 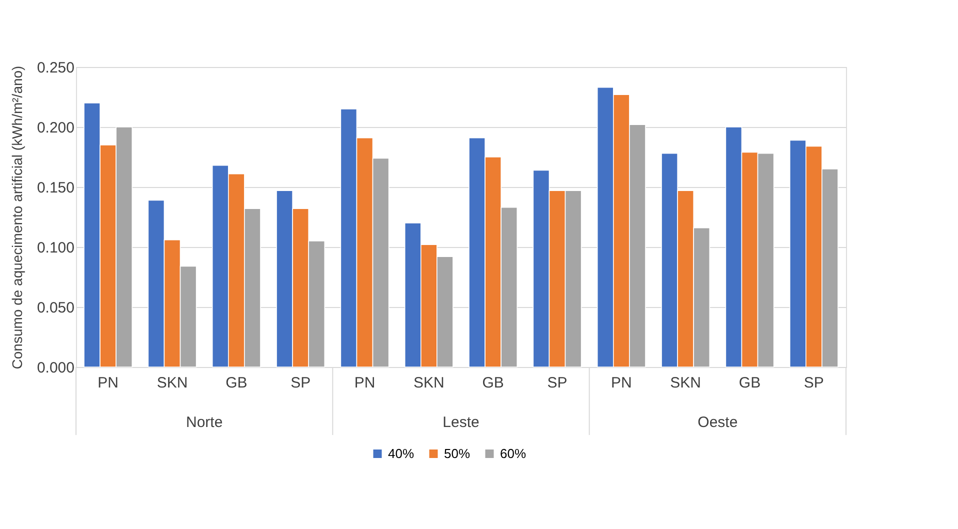 What do you see at coordinates (55, 68) in the screenshot?
I see `y-tick-label: 0.250` at bounding box center [55, 68].